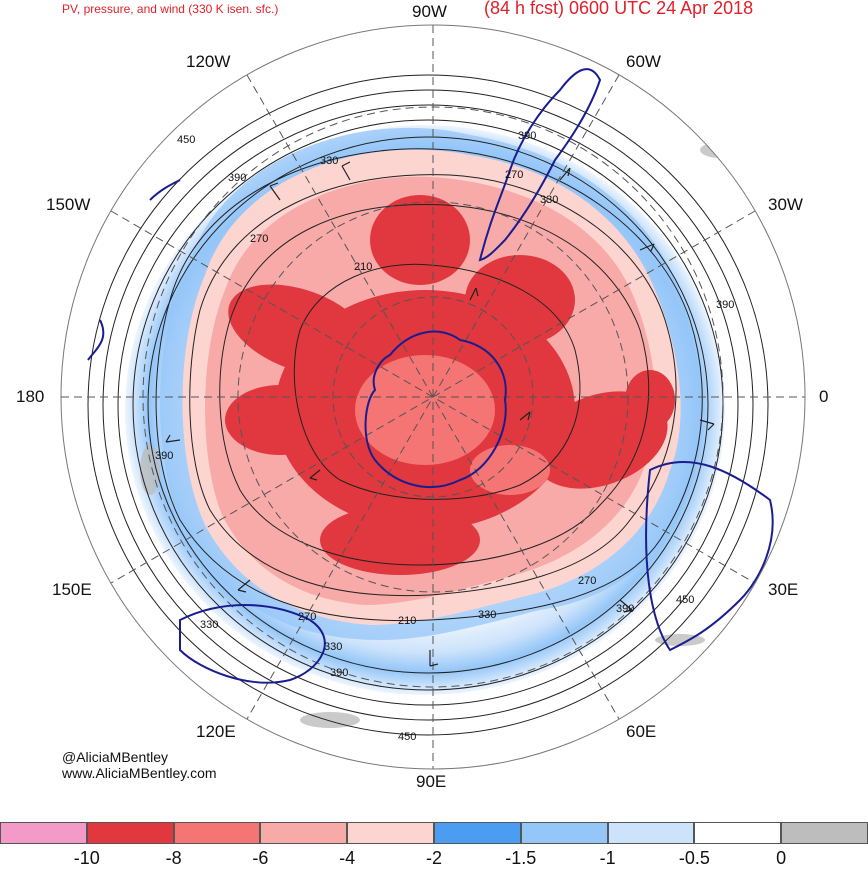  I want to click on lon-label-120w: 120W, so click(208, 61).